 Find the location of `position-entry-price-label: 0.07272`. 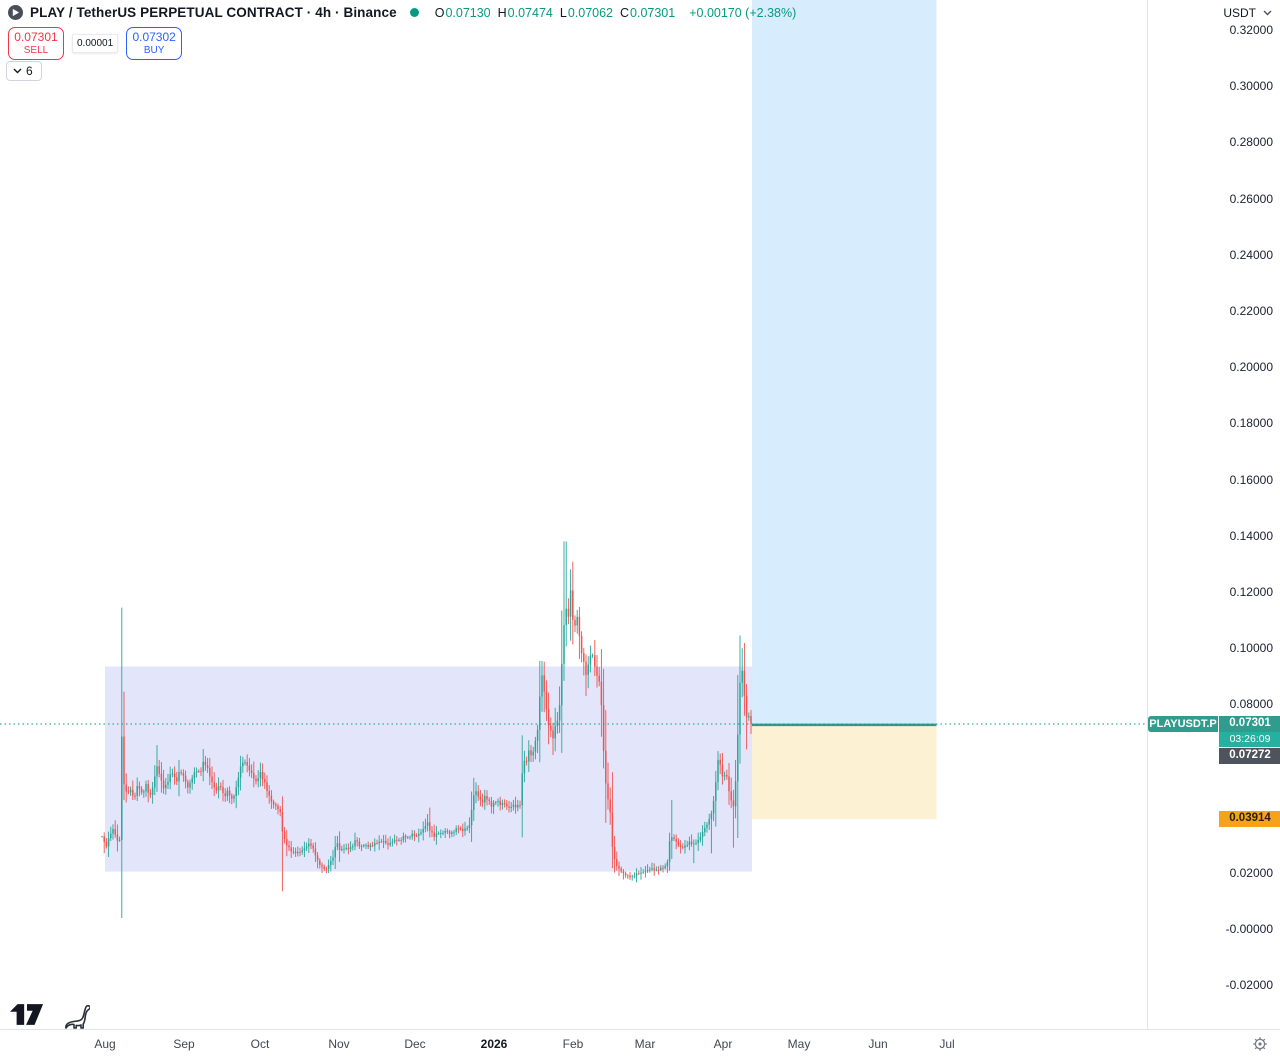

position-entry-price-label: 0.07272 is located at coordinates (1249, 756).